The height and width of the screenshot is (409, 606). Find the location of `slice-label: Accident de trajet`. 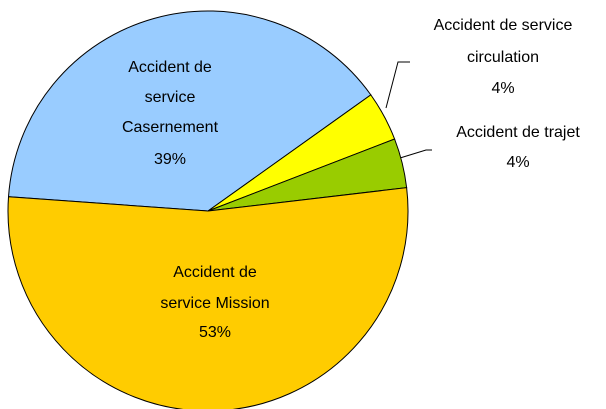

slice-label: Accident de trajet is located at coordinates (518, 132).